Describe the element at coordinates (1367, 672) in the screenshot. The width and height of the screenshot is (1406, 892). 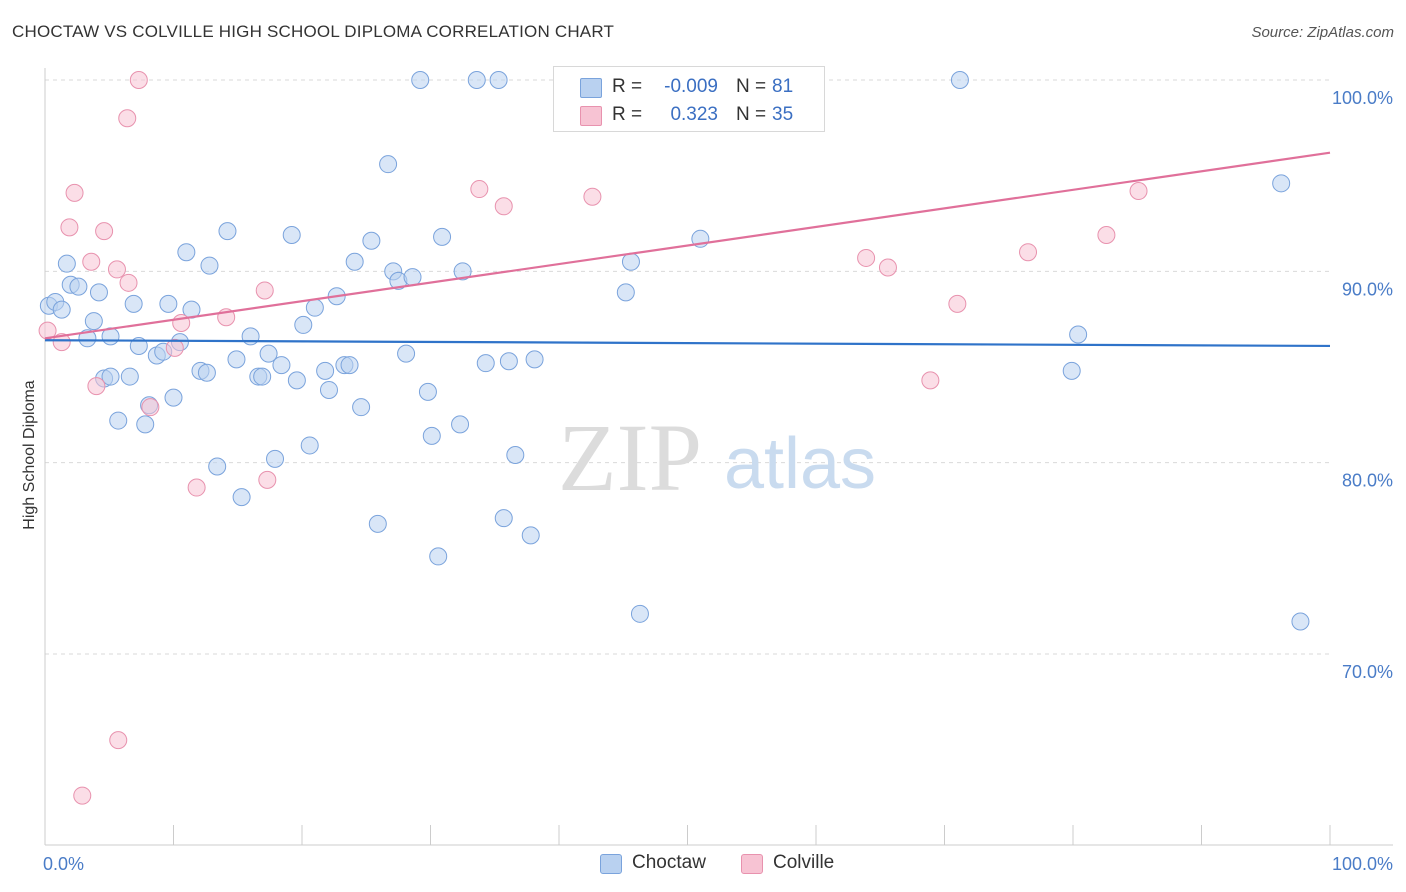
I see `y-tick-label: 70.0%` at that location.